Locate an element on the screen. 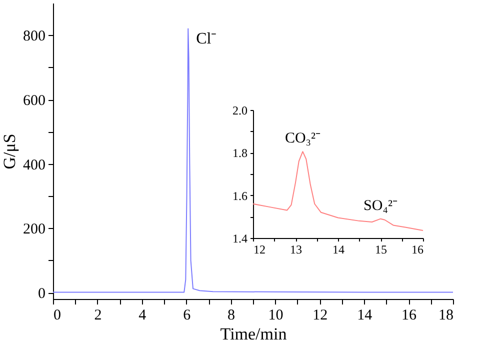 This screenshot has height=346, width=477. y-axis-title: G/μS is located at coordinates (9, 152).